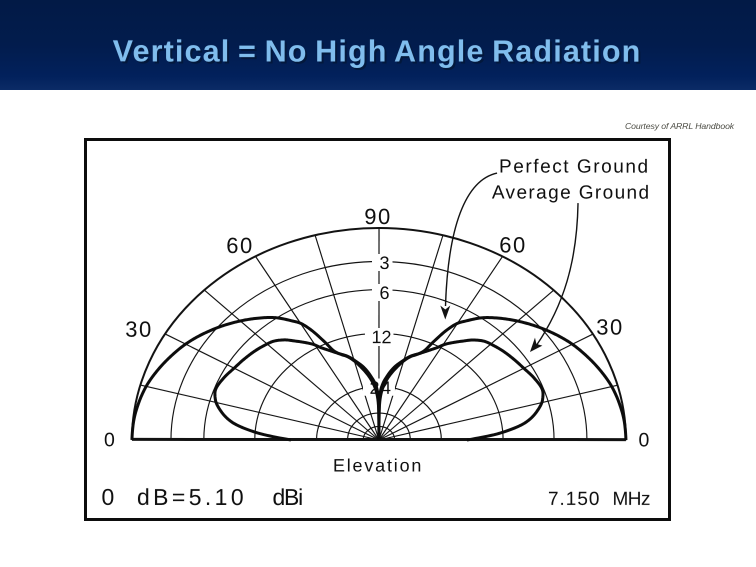 The height and width of the screenshot is (567, 756). I want to click on svg-text: dB=5.10, so click(192, 497).